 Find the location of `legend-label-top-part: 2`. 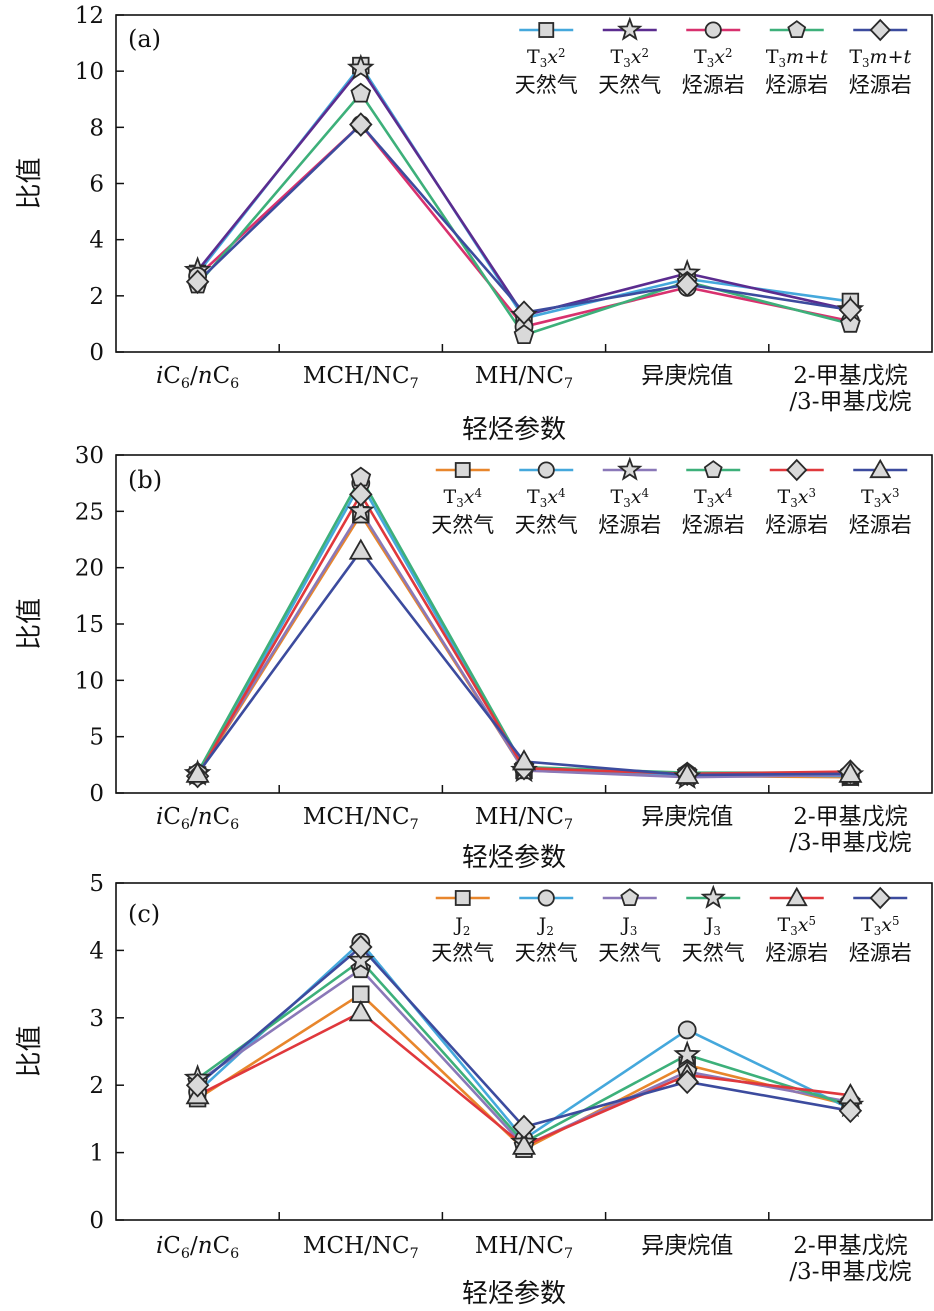

legend-label-top-part: 2 is located at coordinates (562, 53).